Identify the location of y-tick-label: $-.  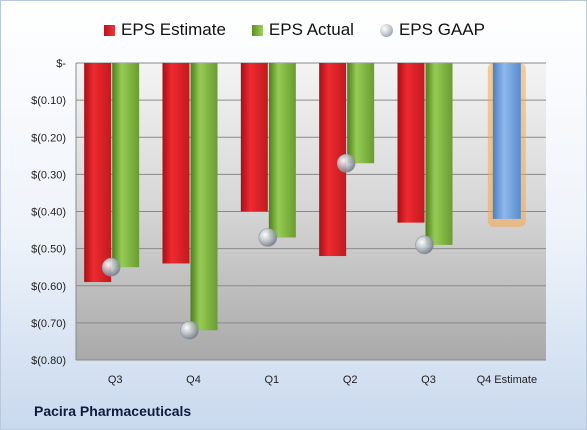
(61, 64).